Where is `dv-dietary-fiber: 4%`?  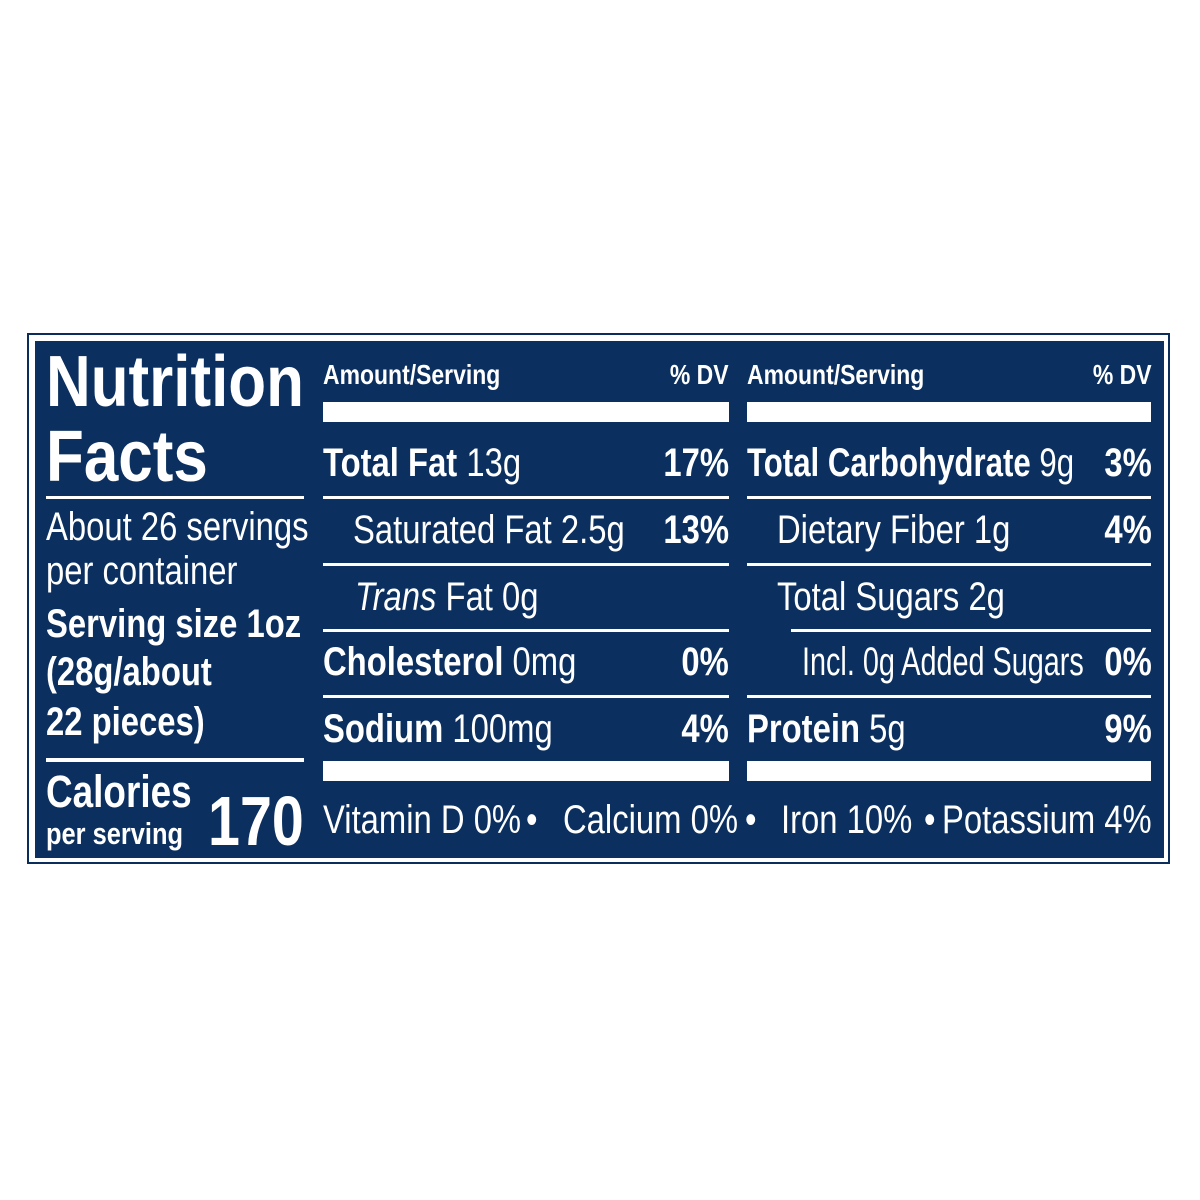
dv-dietary-fiber: 4% is located at coordinates (1128, 530).